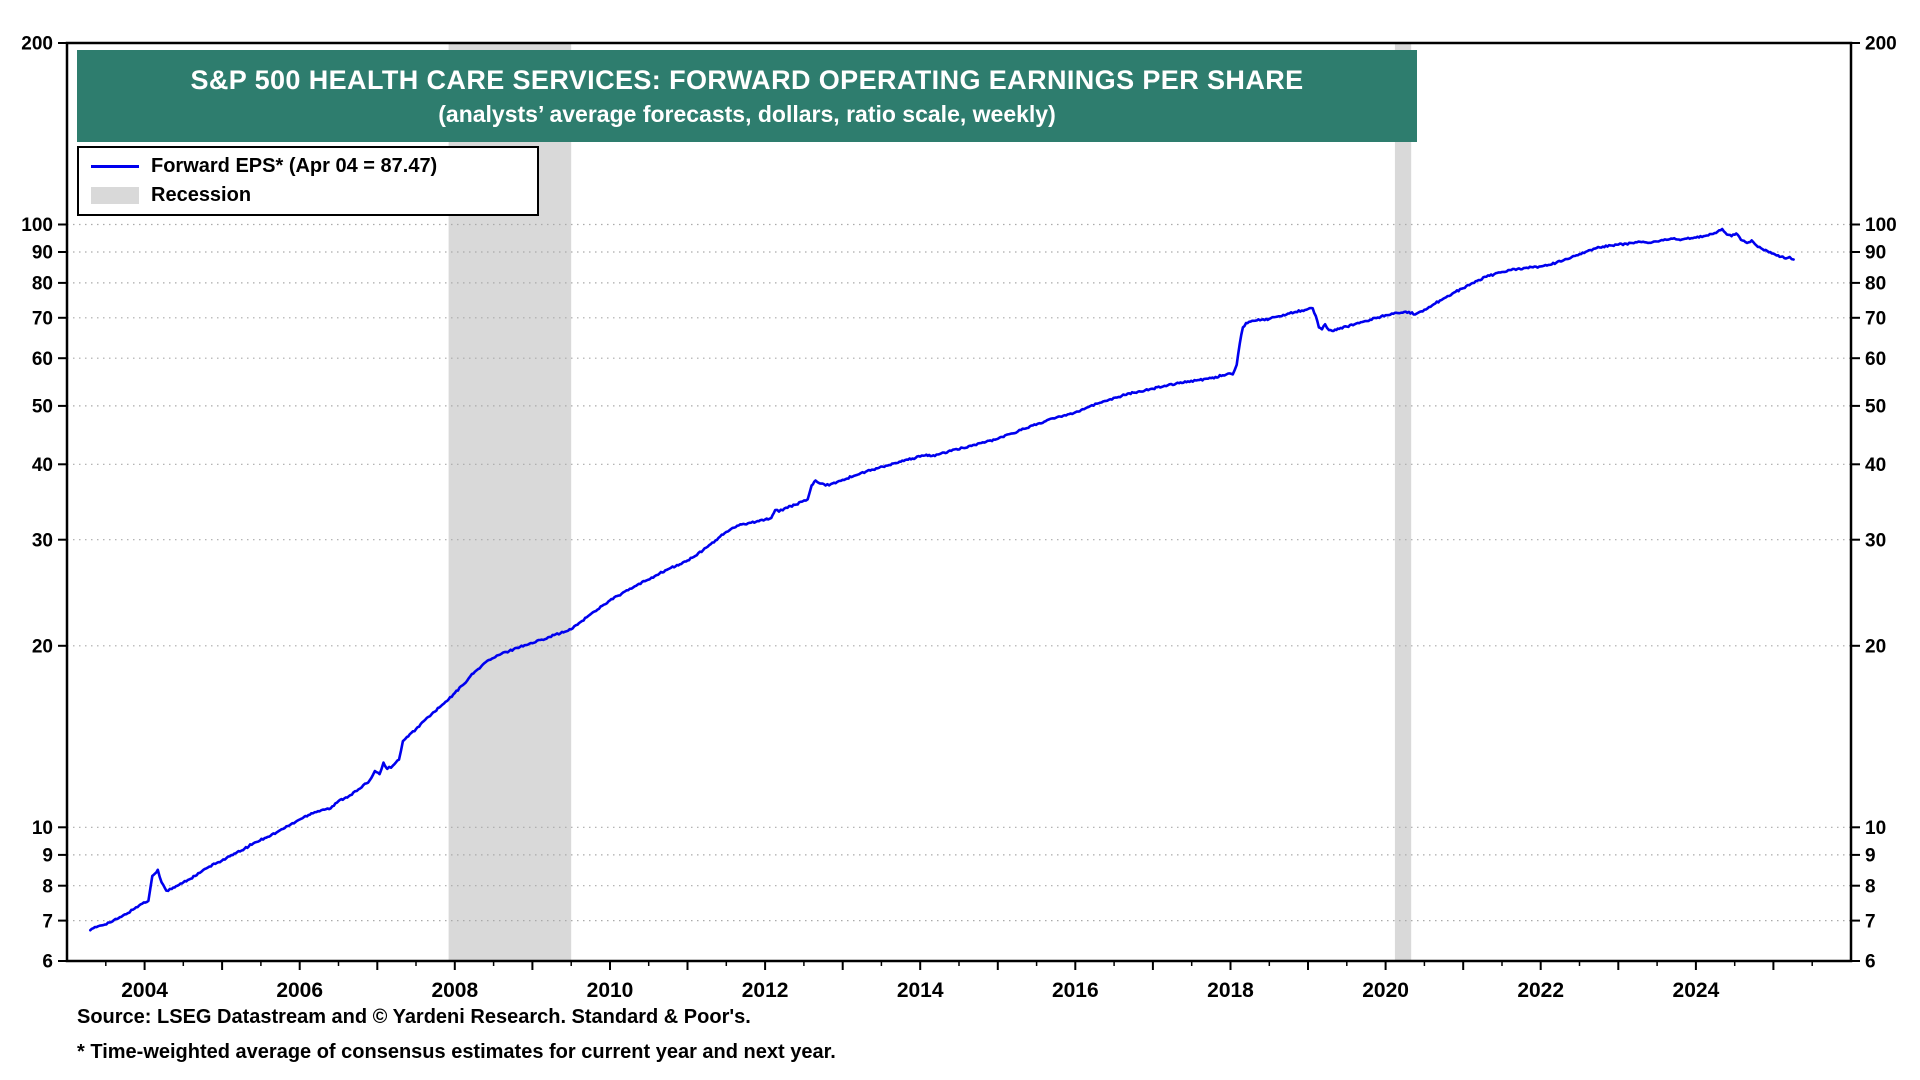 The image size is (1920, 1080). Describe the element at coordinates (1230, 990) in the screenshot. I see `x-axis-label: 2018` at that location.